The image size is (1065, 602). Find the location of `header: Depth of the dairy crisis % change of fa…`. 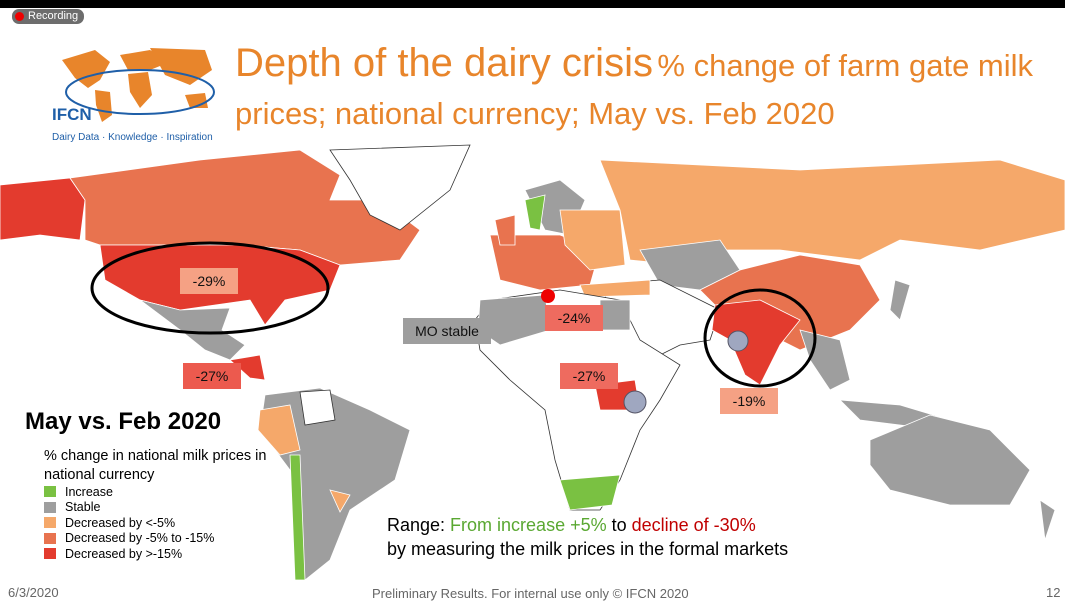

header: Depth of the dairy crisis % change of fa… is located at coordinates (650, 91).